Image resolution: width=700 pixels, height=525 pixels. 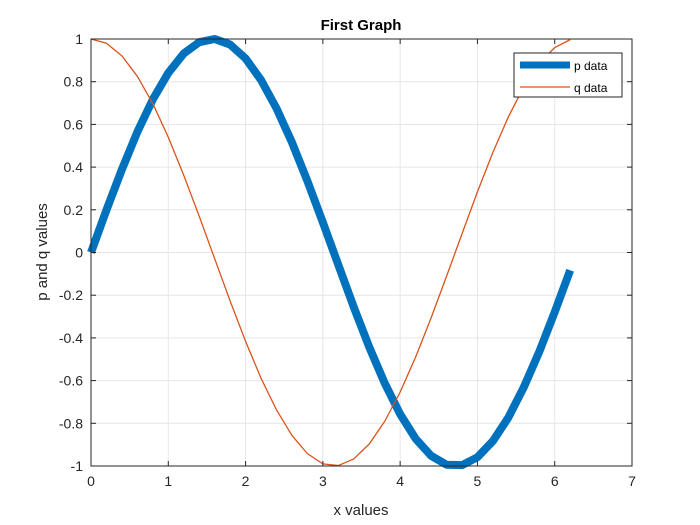 I want to click on x-tick-label: 3, so click(x=323, y=481).